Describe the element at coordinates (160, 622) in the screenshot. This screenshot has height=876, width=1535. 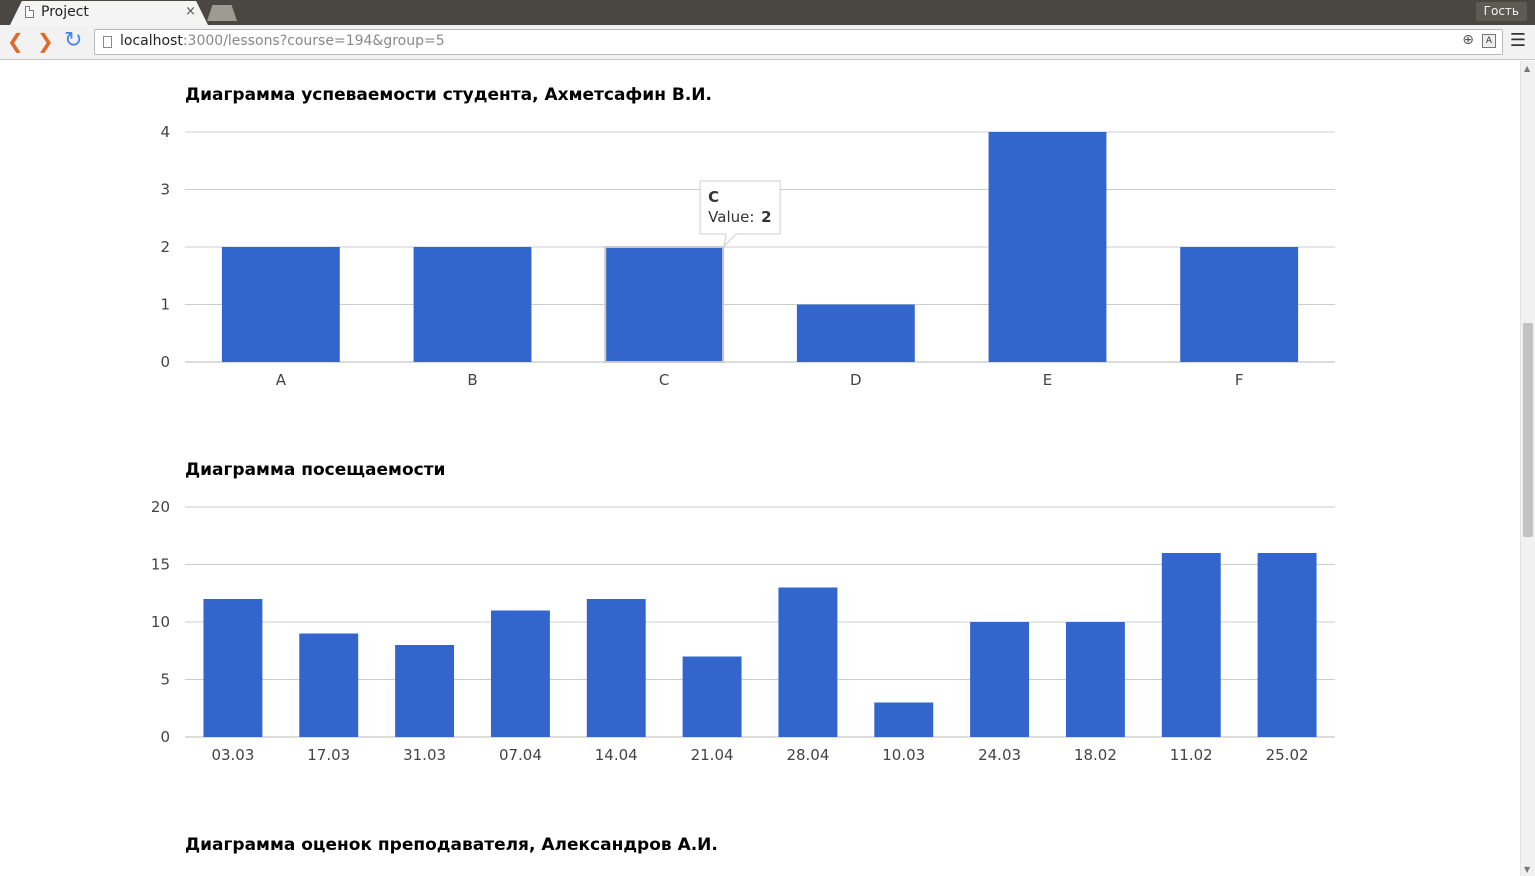
I see `y-tick-label: 10` at that location.